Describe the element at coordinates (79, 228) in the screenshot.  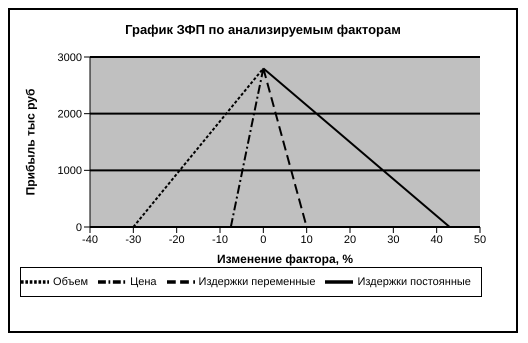
I see `y-tick-label: 0` at that location.